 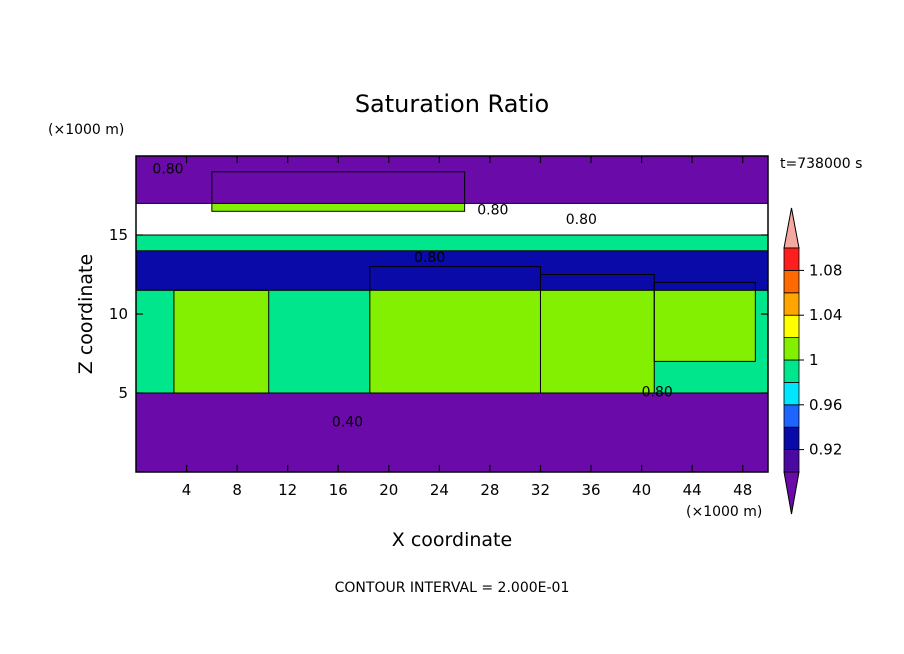 What do you see at coordinates (167, 170) in the screenshot?
I see `contour-label-0: 0.80` at bounding box center [167, 170].